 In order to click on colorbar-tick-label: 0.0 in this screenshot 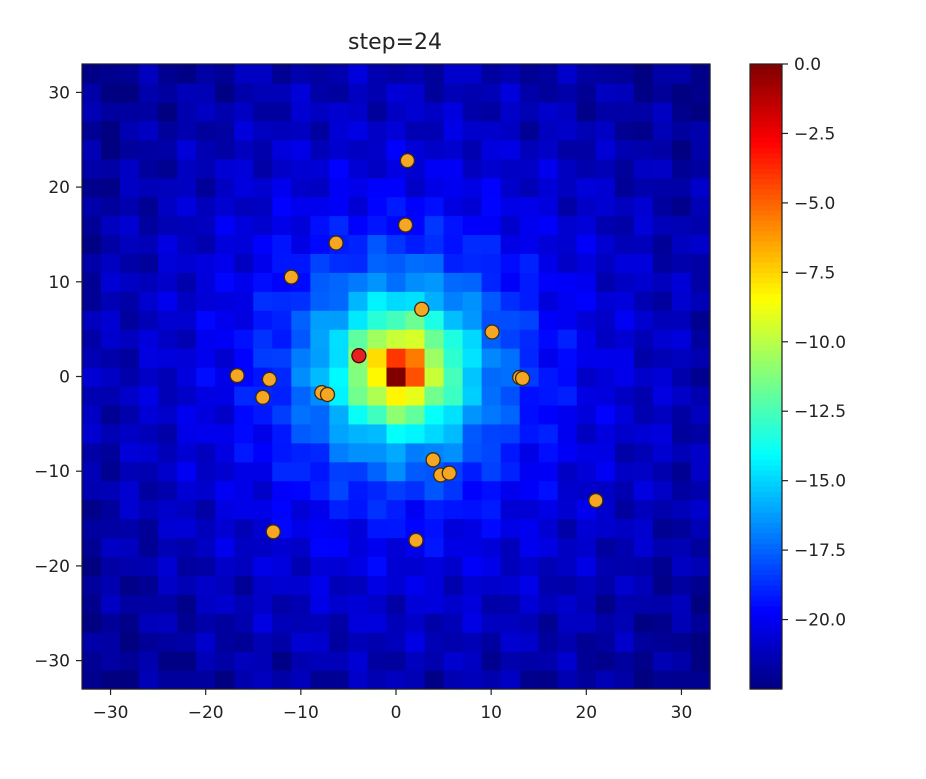, I will do `click(807, 65)`.